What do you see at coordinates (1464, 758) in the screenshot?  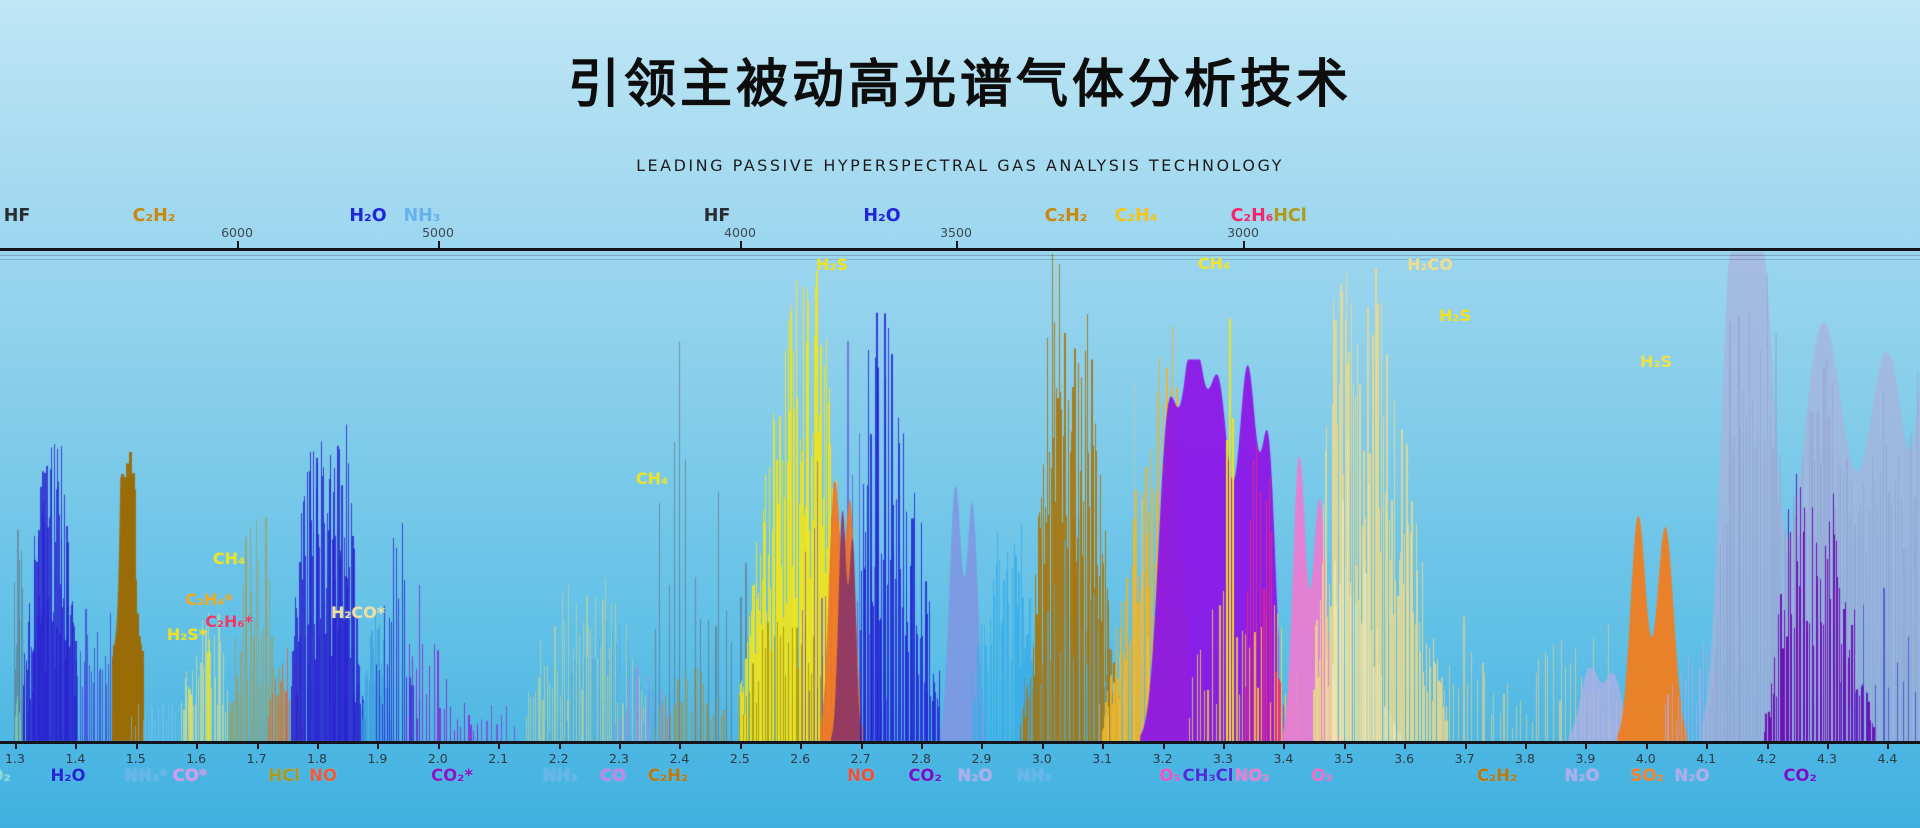 I see `wavelength-tick-label: 3.7` at bounding box center [1464, 758].